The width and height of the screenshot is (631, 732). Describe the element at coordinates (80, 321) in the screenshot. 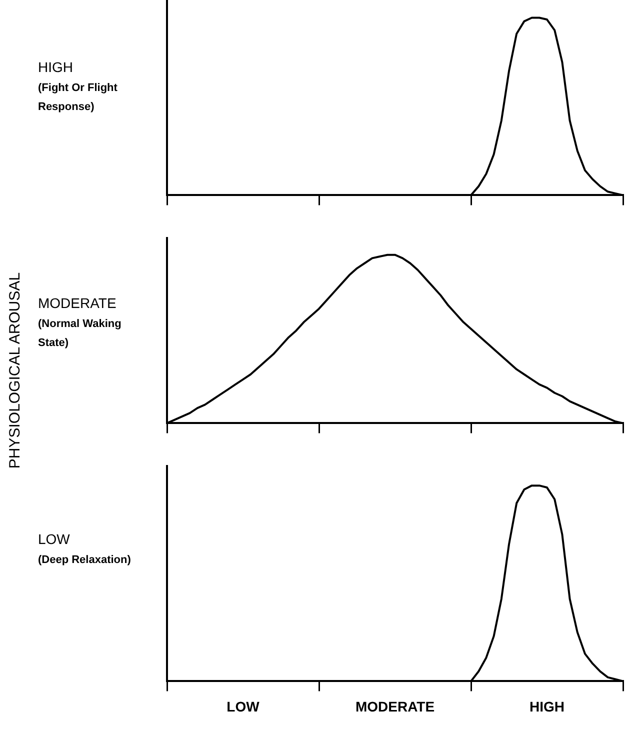

I see `y-axis-title: MODERATE (Normal Waking State)` at that location.